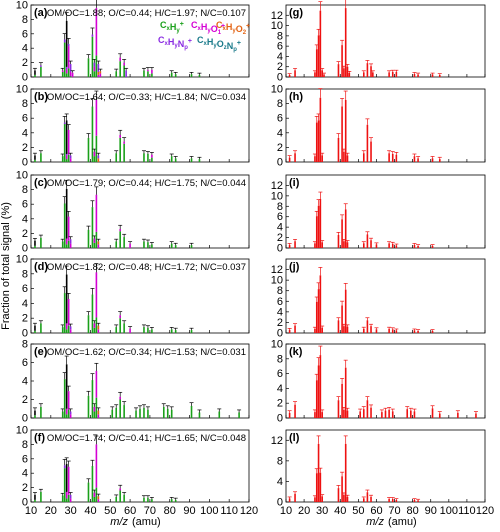  What do you see at coordinates (171, 159) in the screenshot?
I see `bar-b-mz81-CH` at bounding box center [171, 159].